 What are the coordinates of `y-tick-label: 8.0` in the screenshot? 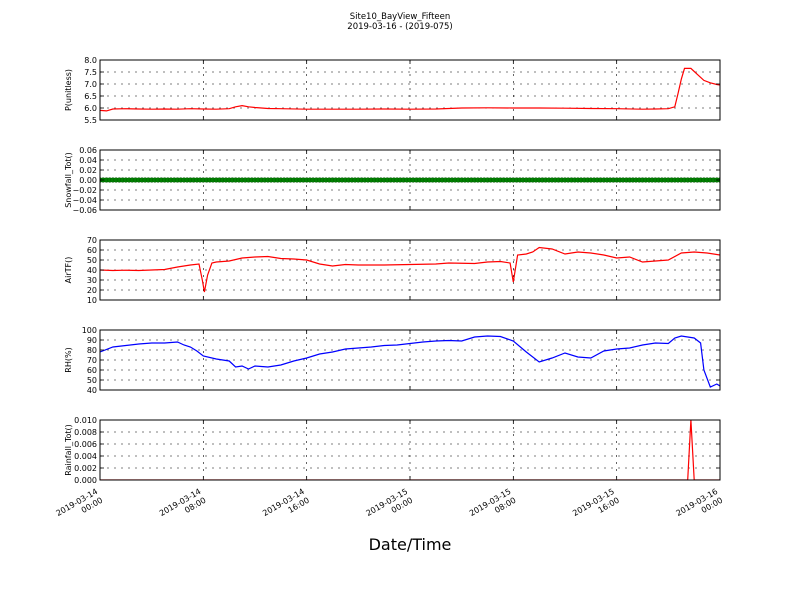 It's located at (90, 60).